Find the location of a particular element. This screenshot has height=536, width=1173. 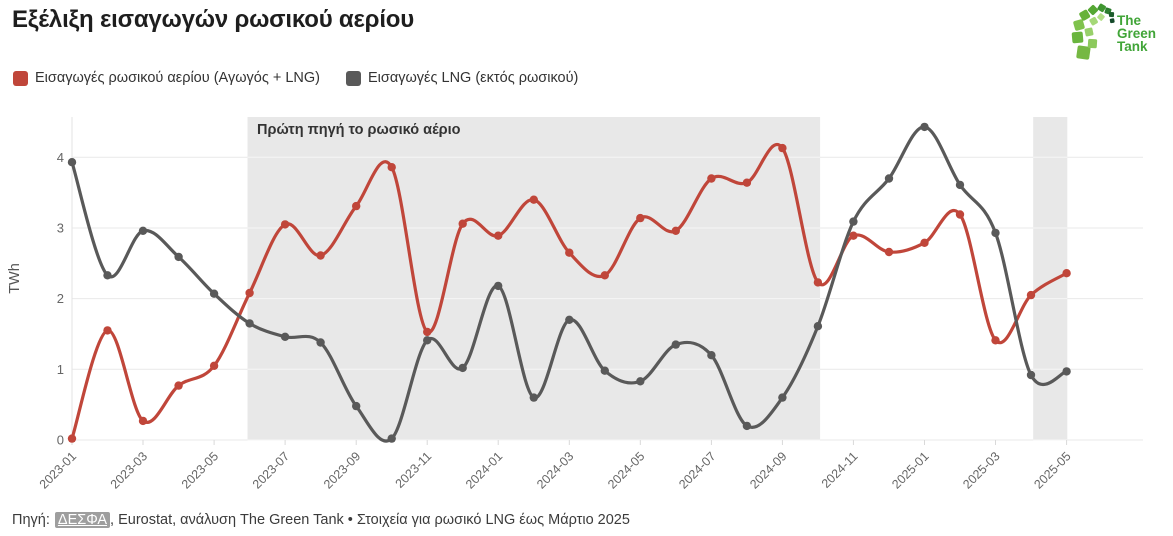

svg-text: 2025-01 is located at coordinates (910, 470).